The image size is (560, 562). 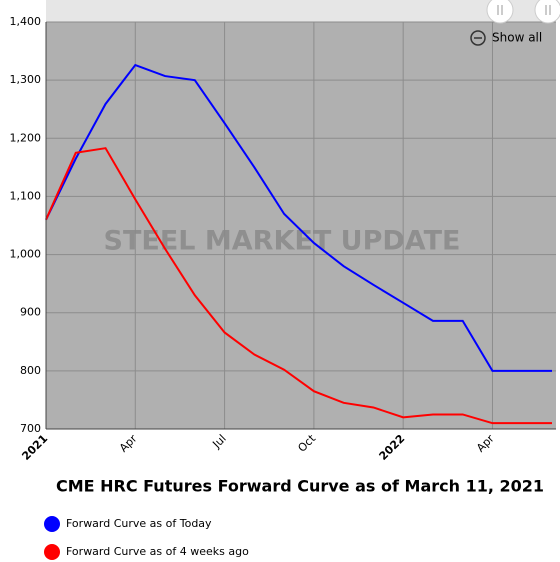 I want to click on y-tick-label: 900, so click(x=30, y=312).